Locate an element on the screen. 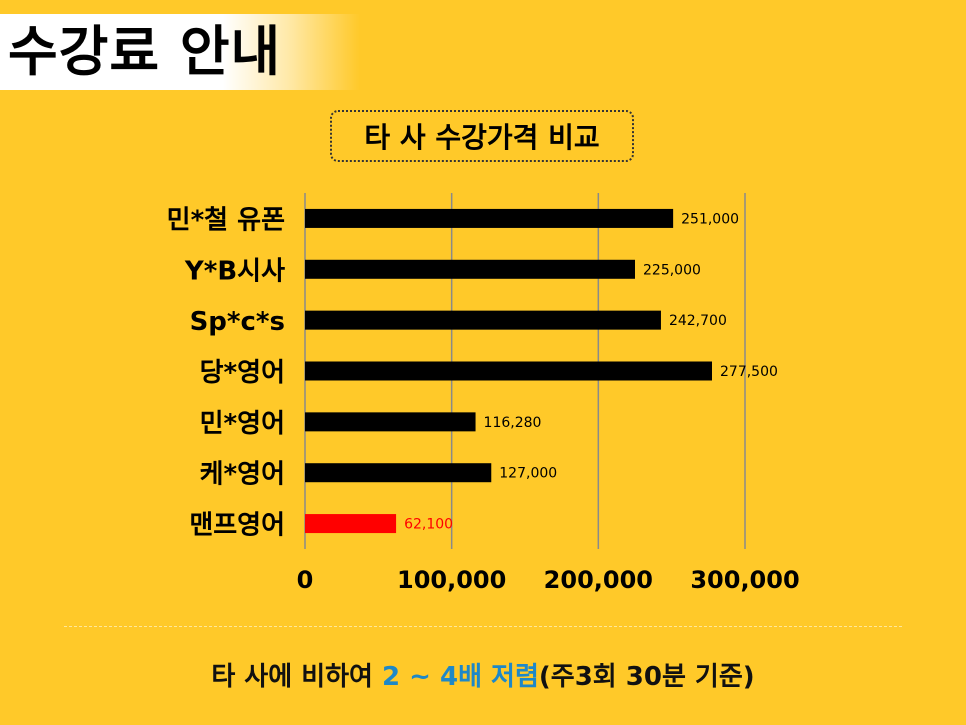 This screenshot has width=966, height=725. data-label: 242,700 is located at coordinates (698, 321).